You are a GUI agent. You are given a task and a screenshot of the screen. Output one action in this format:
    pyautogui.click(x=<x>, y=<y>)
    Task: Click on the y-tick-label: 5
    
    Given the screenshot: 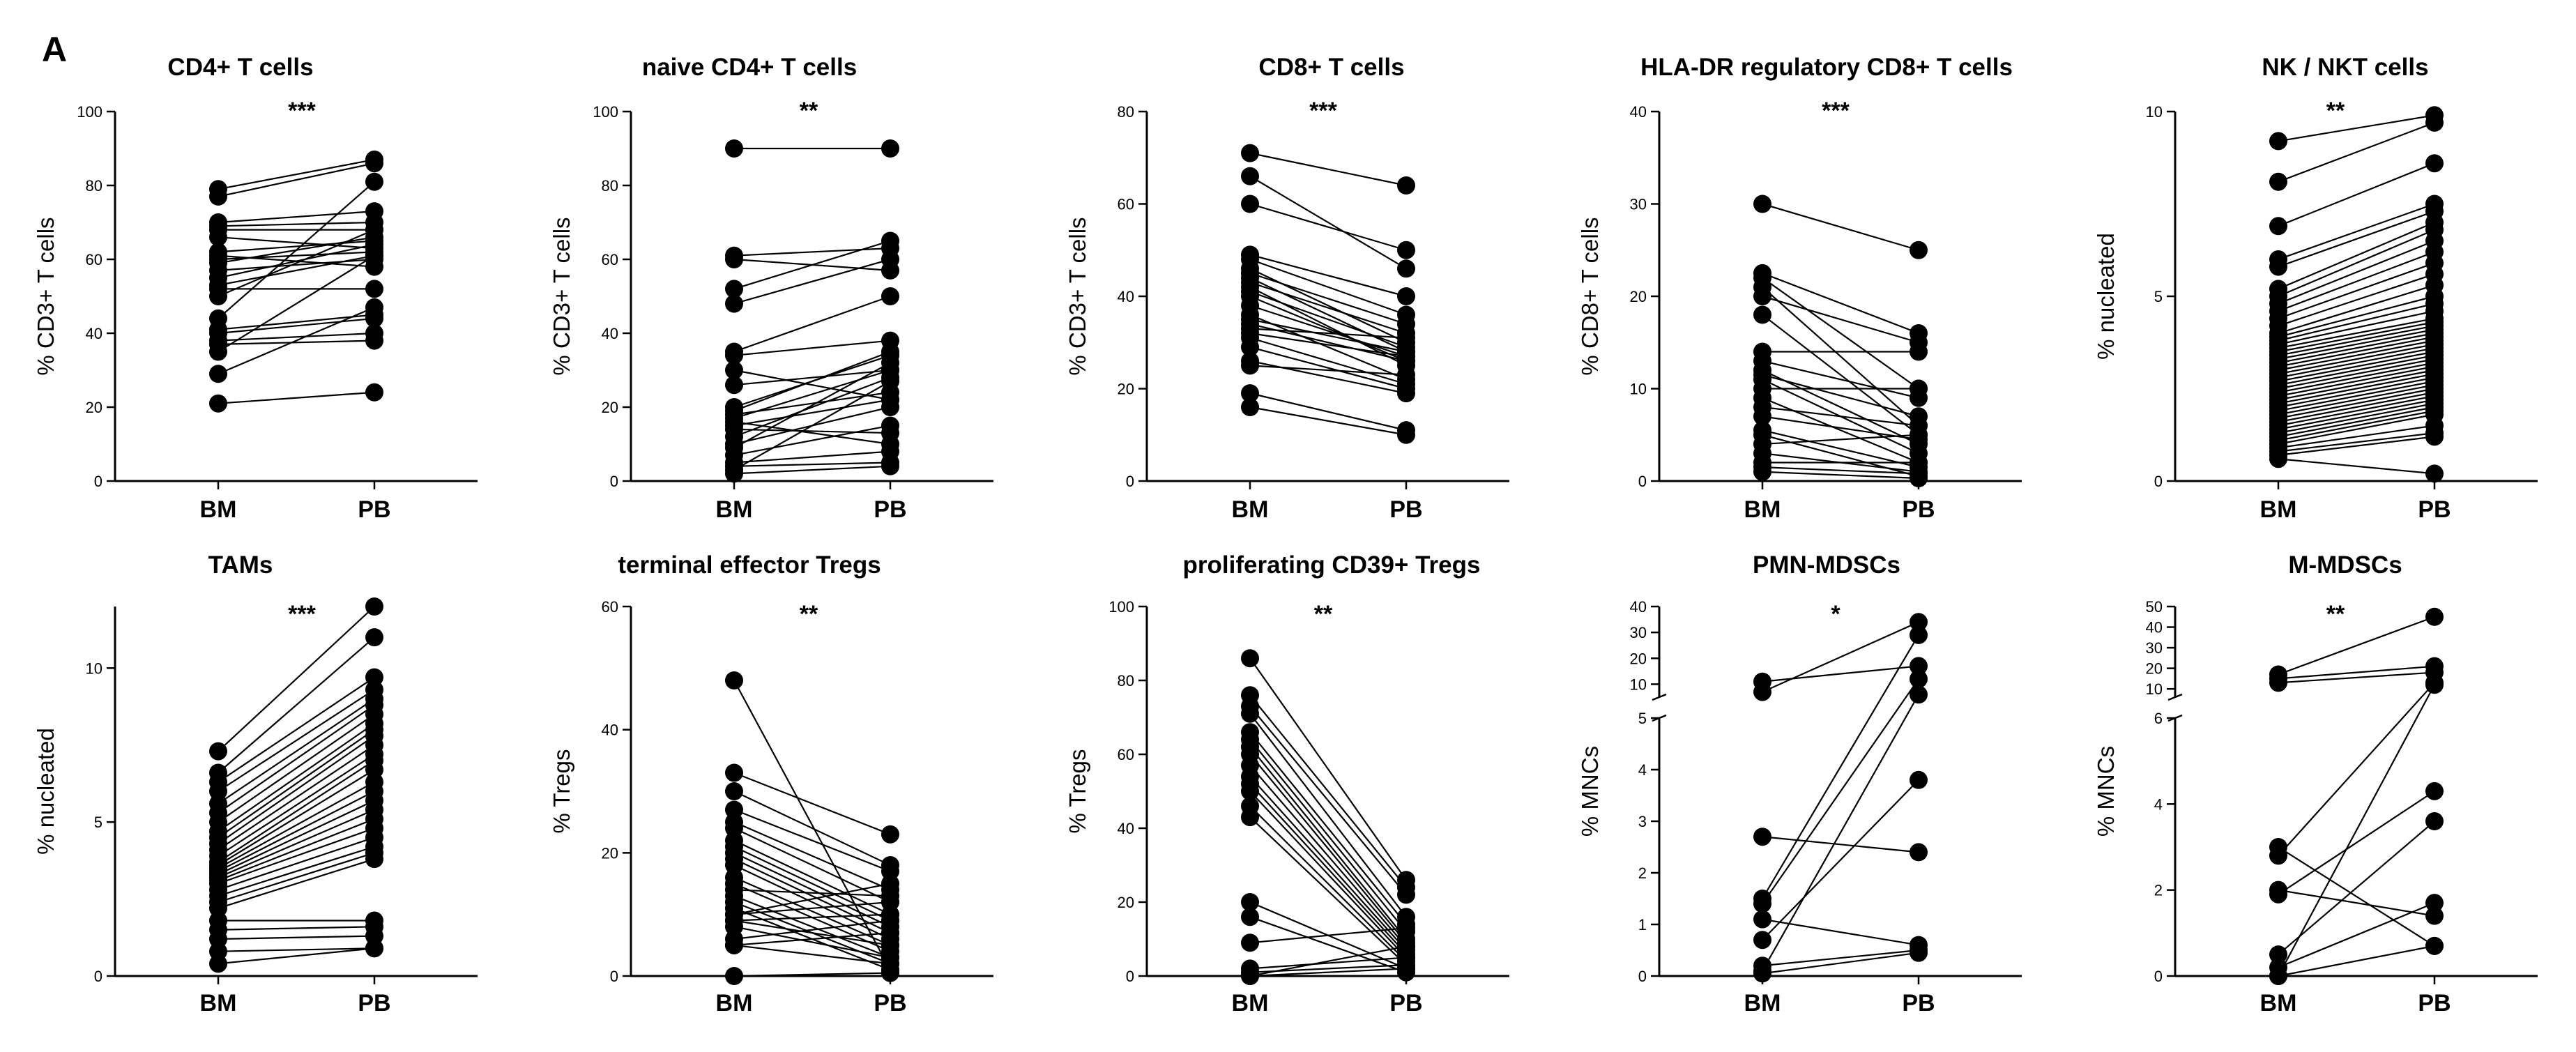 What is the action you would take?
    pyautogui.click(x=98, y=823)
    